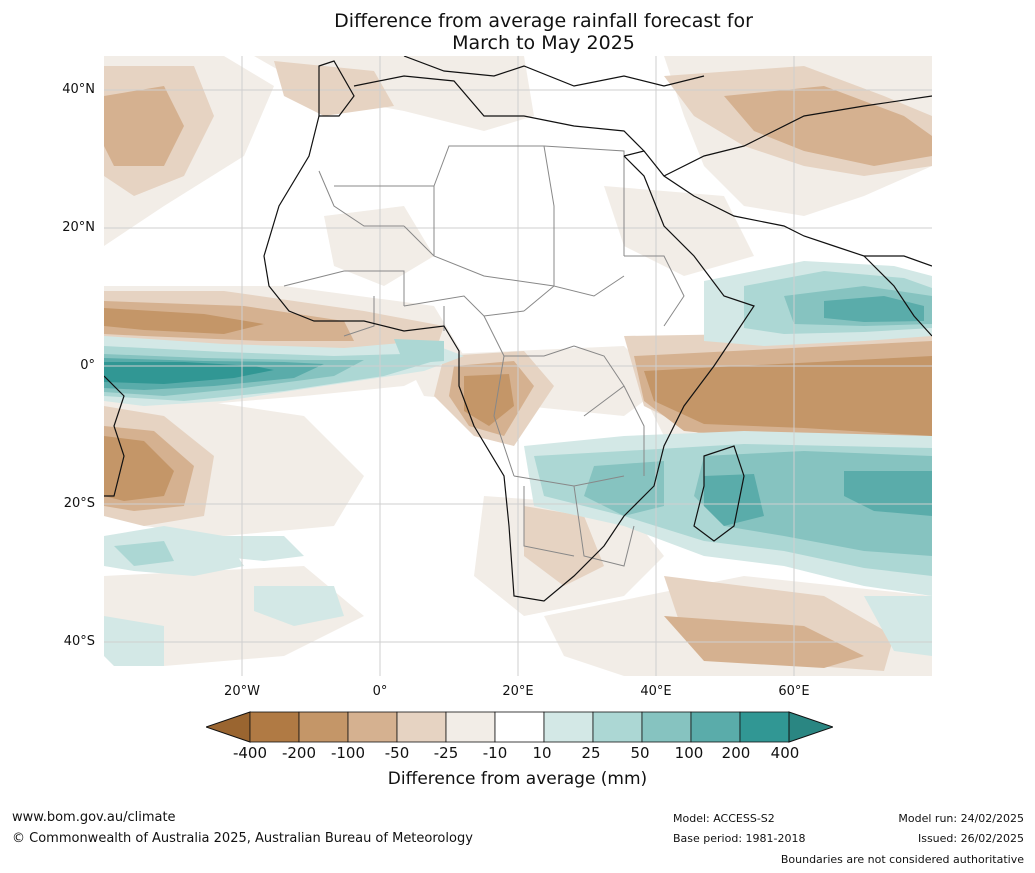 This screenshot has width=1035, height=873. Describe the element at coordinates (640, 753) in the screenshot. I see `legend-tick-50: 50` at that location.